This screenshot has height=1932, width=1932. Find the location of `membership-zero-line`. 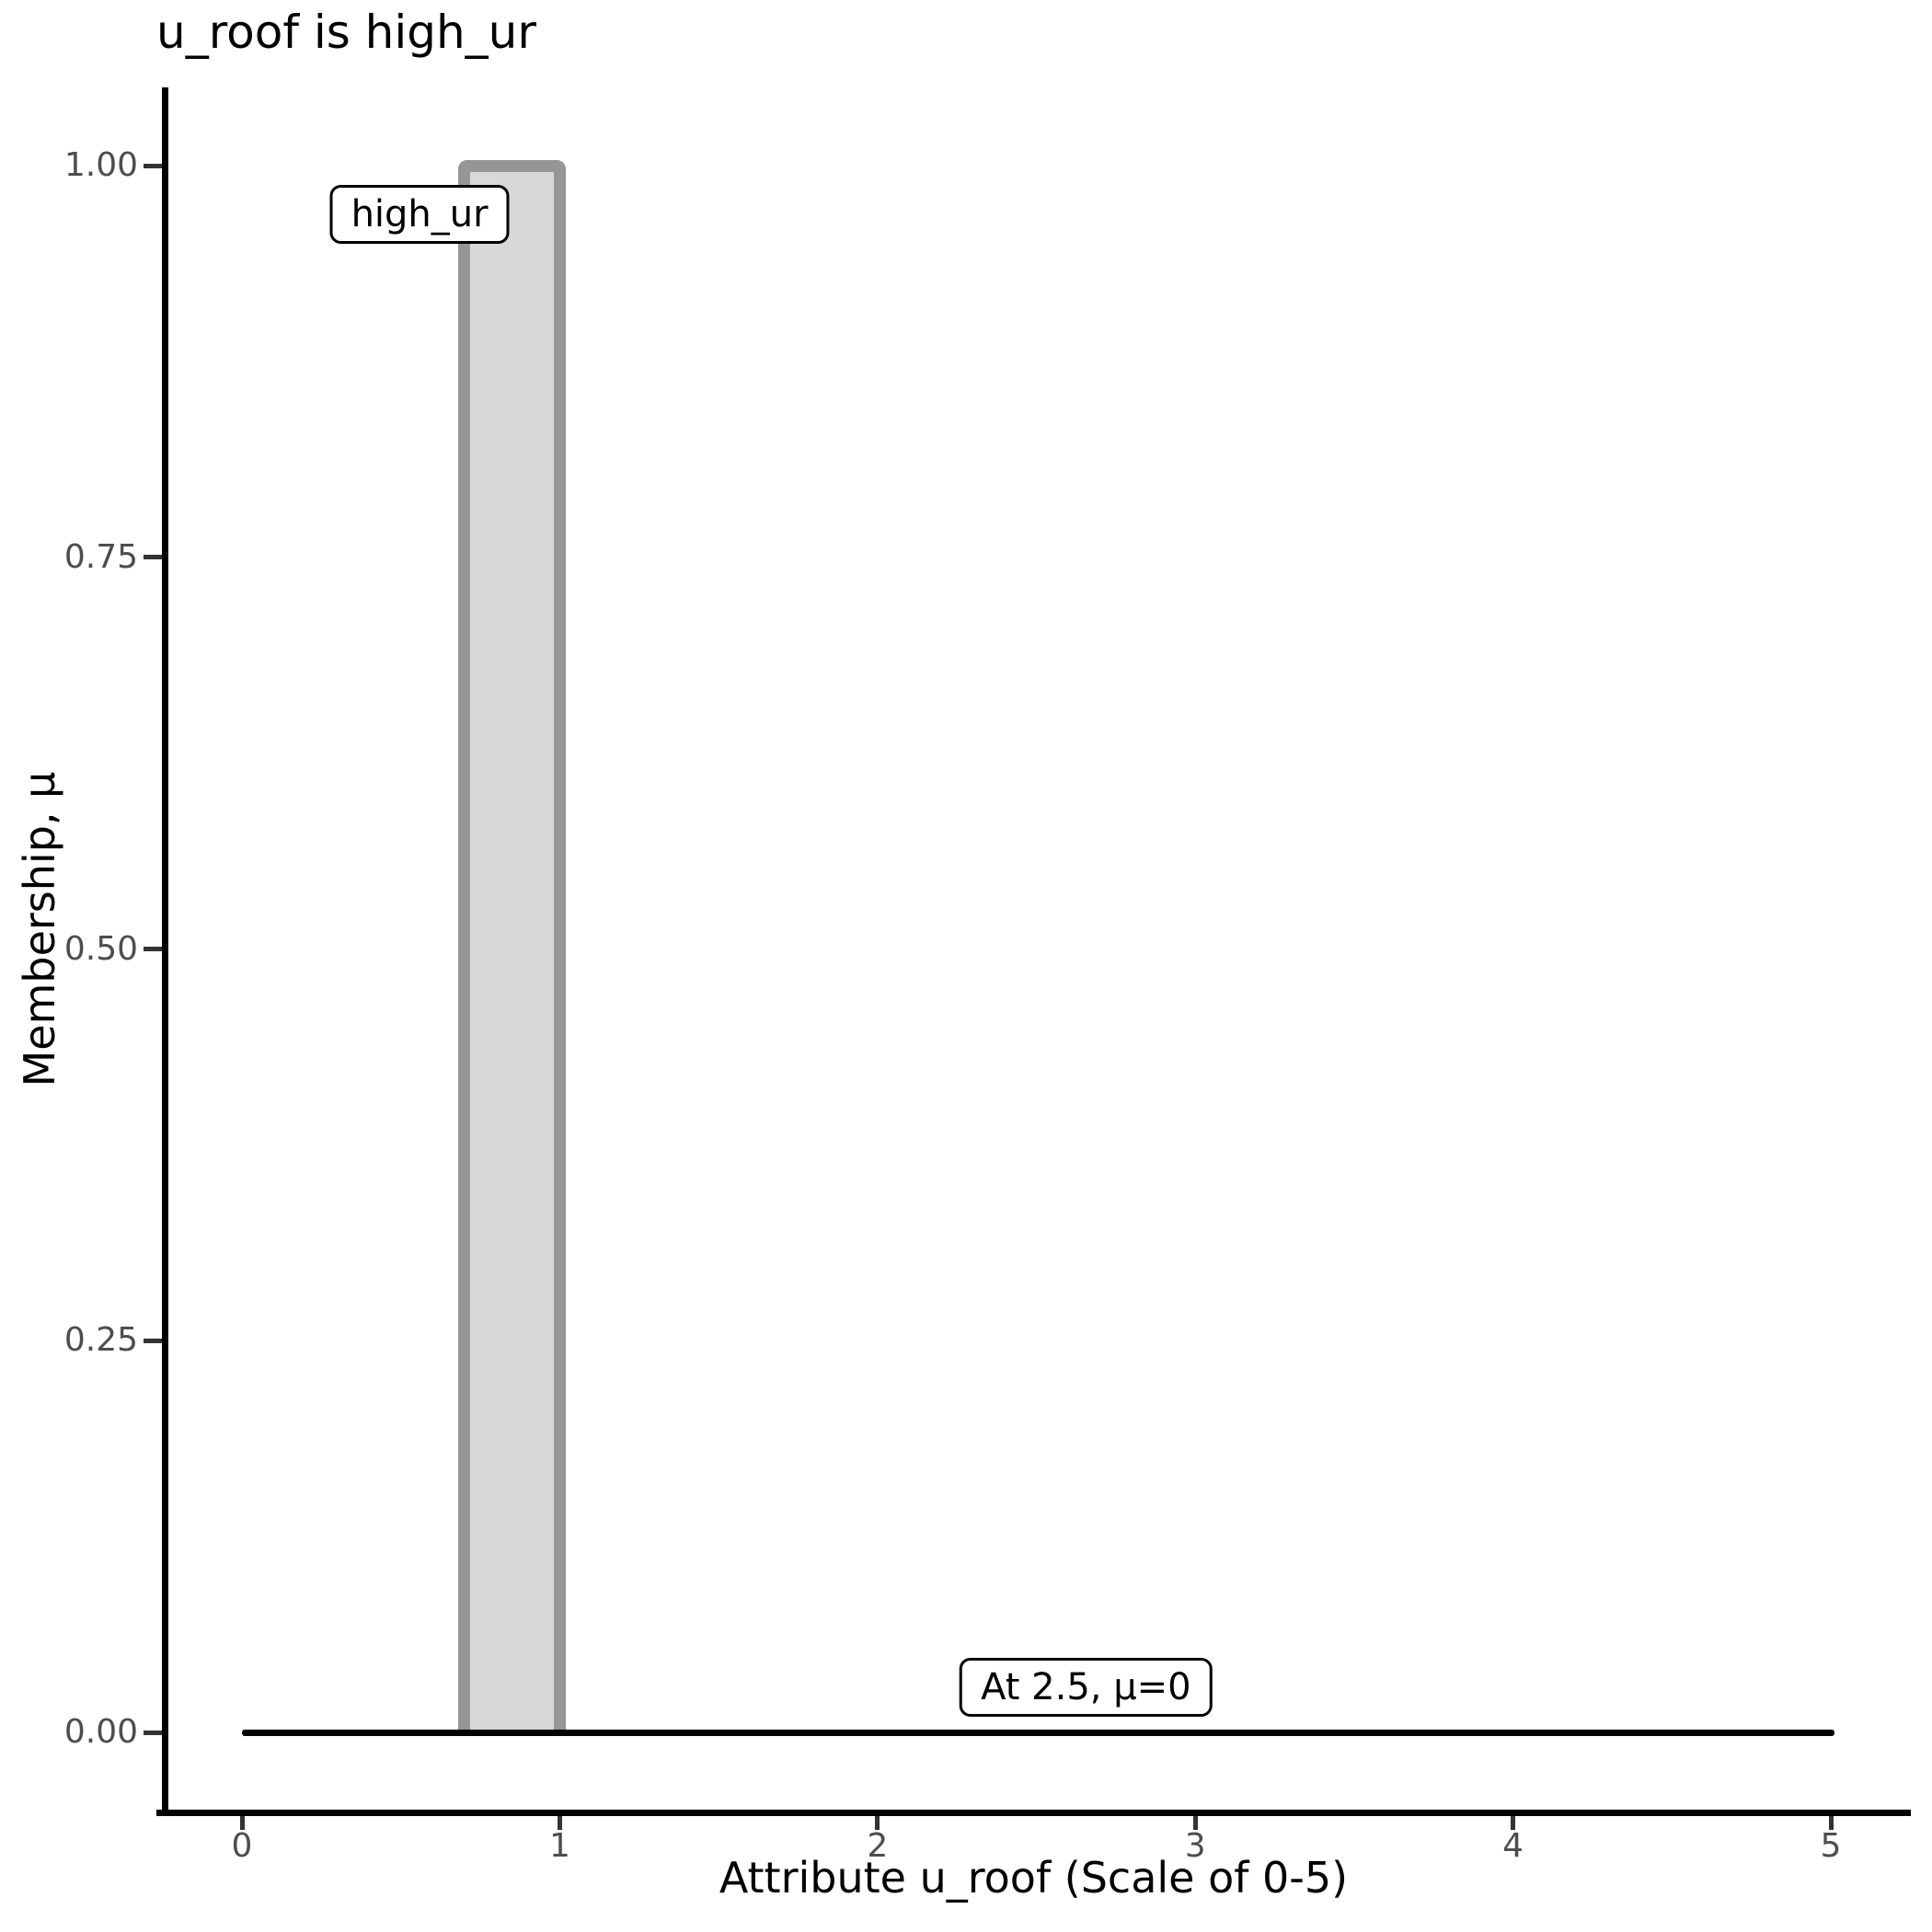

membership-zero-line is located at coordinates (1038, 1732).